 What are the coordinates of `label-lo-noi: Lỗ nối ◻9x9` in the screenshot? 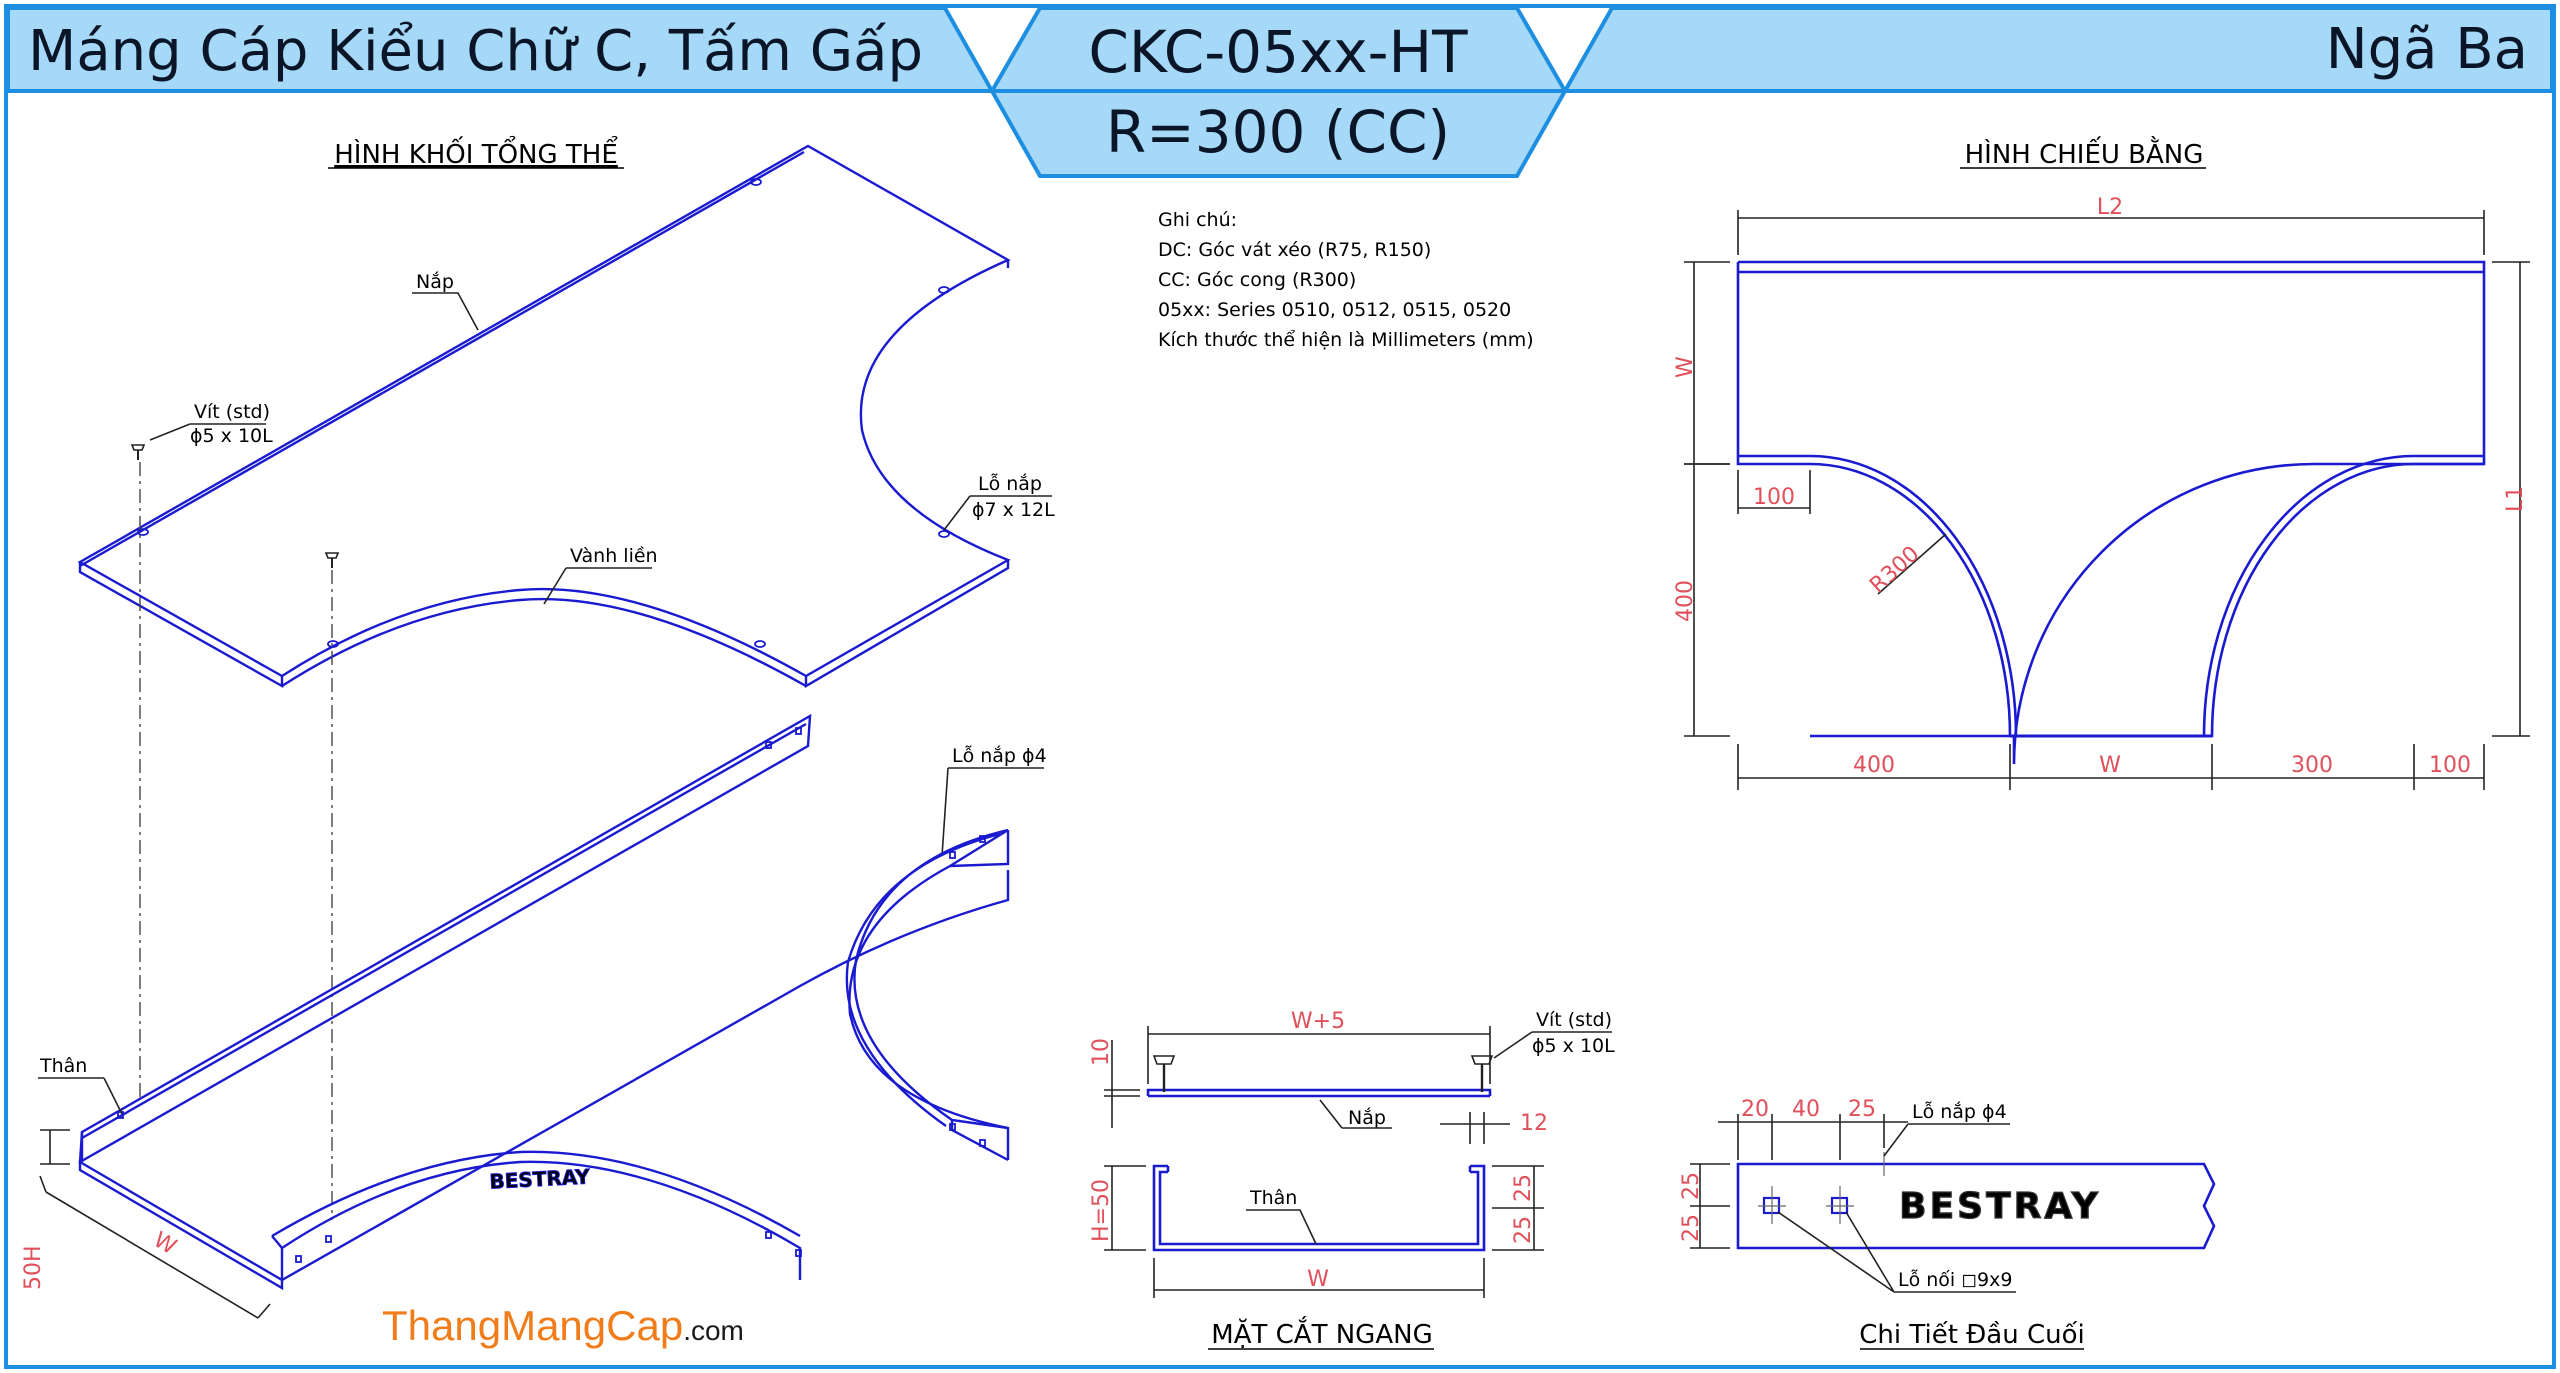 It's located at (1955, 1279).